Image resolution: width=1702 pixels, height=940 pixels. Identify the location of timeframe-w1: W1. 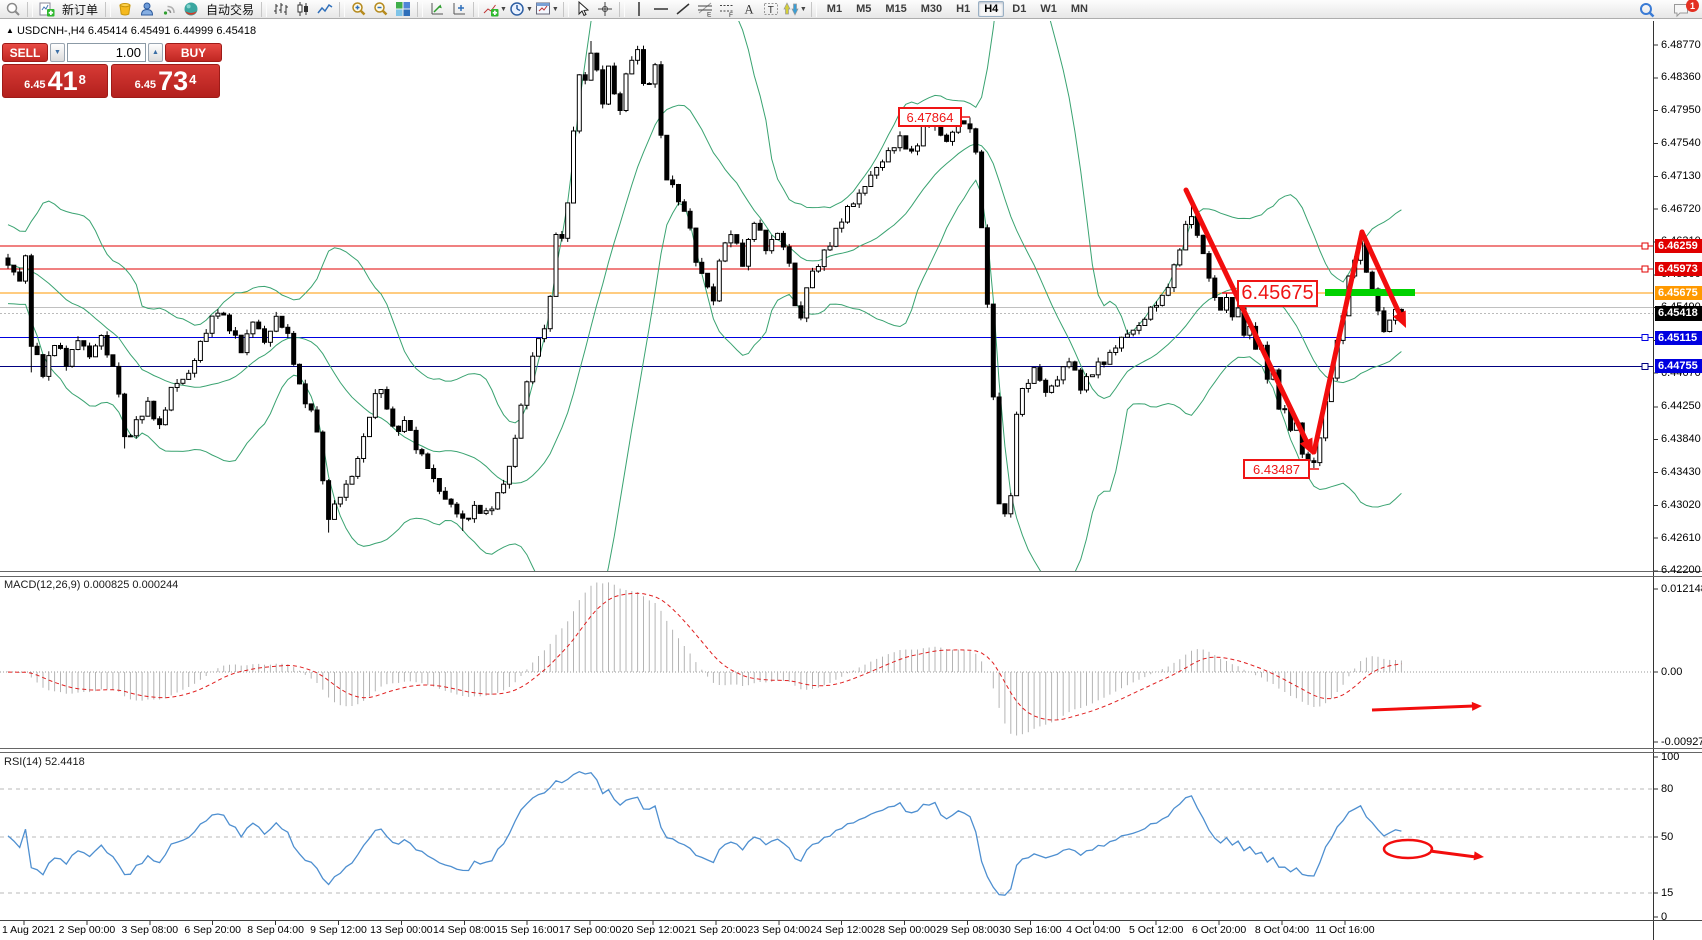
(1048, 9).